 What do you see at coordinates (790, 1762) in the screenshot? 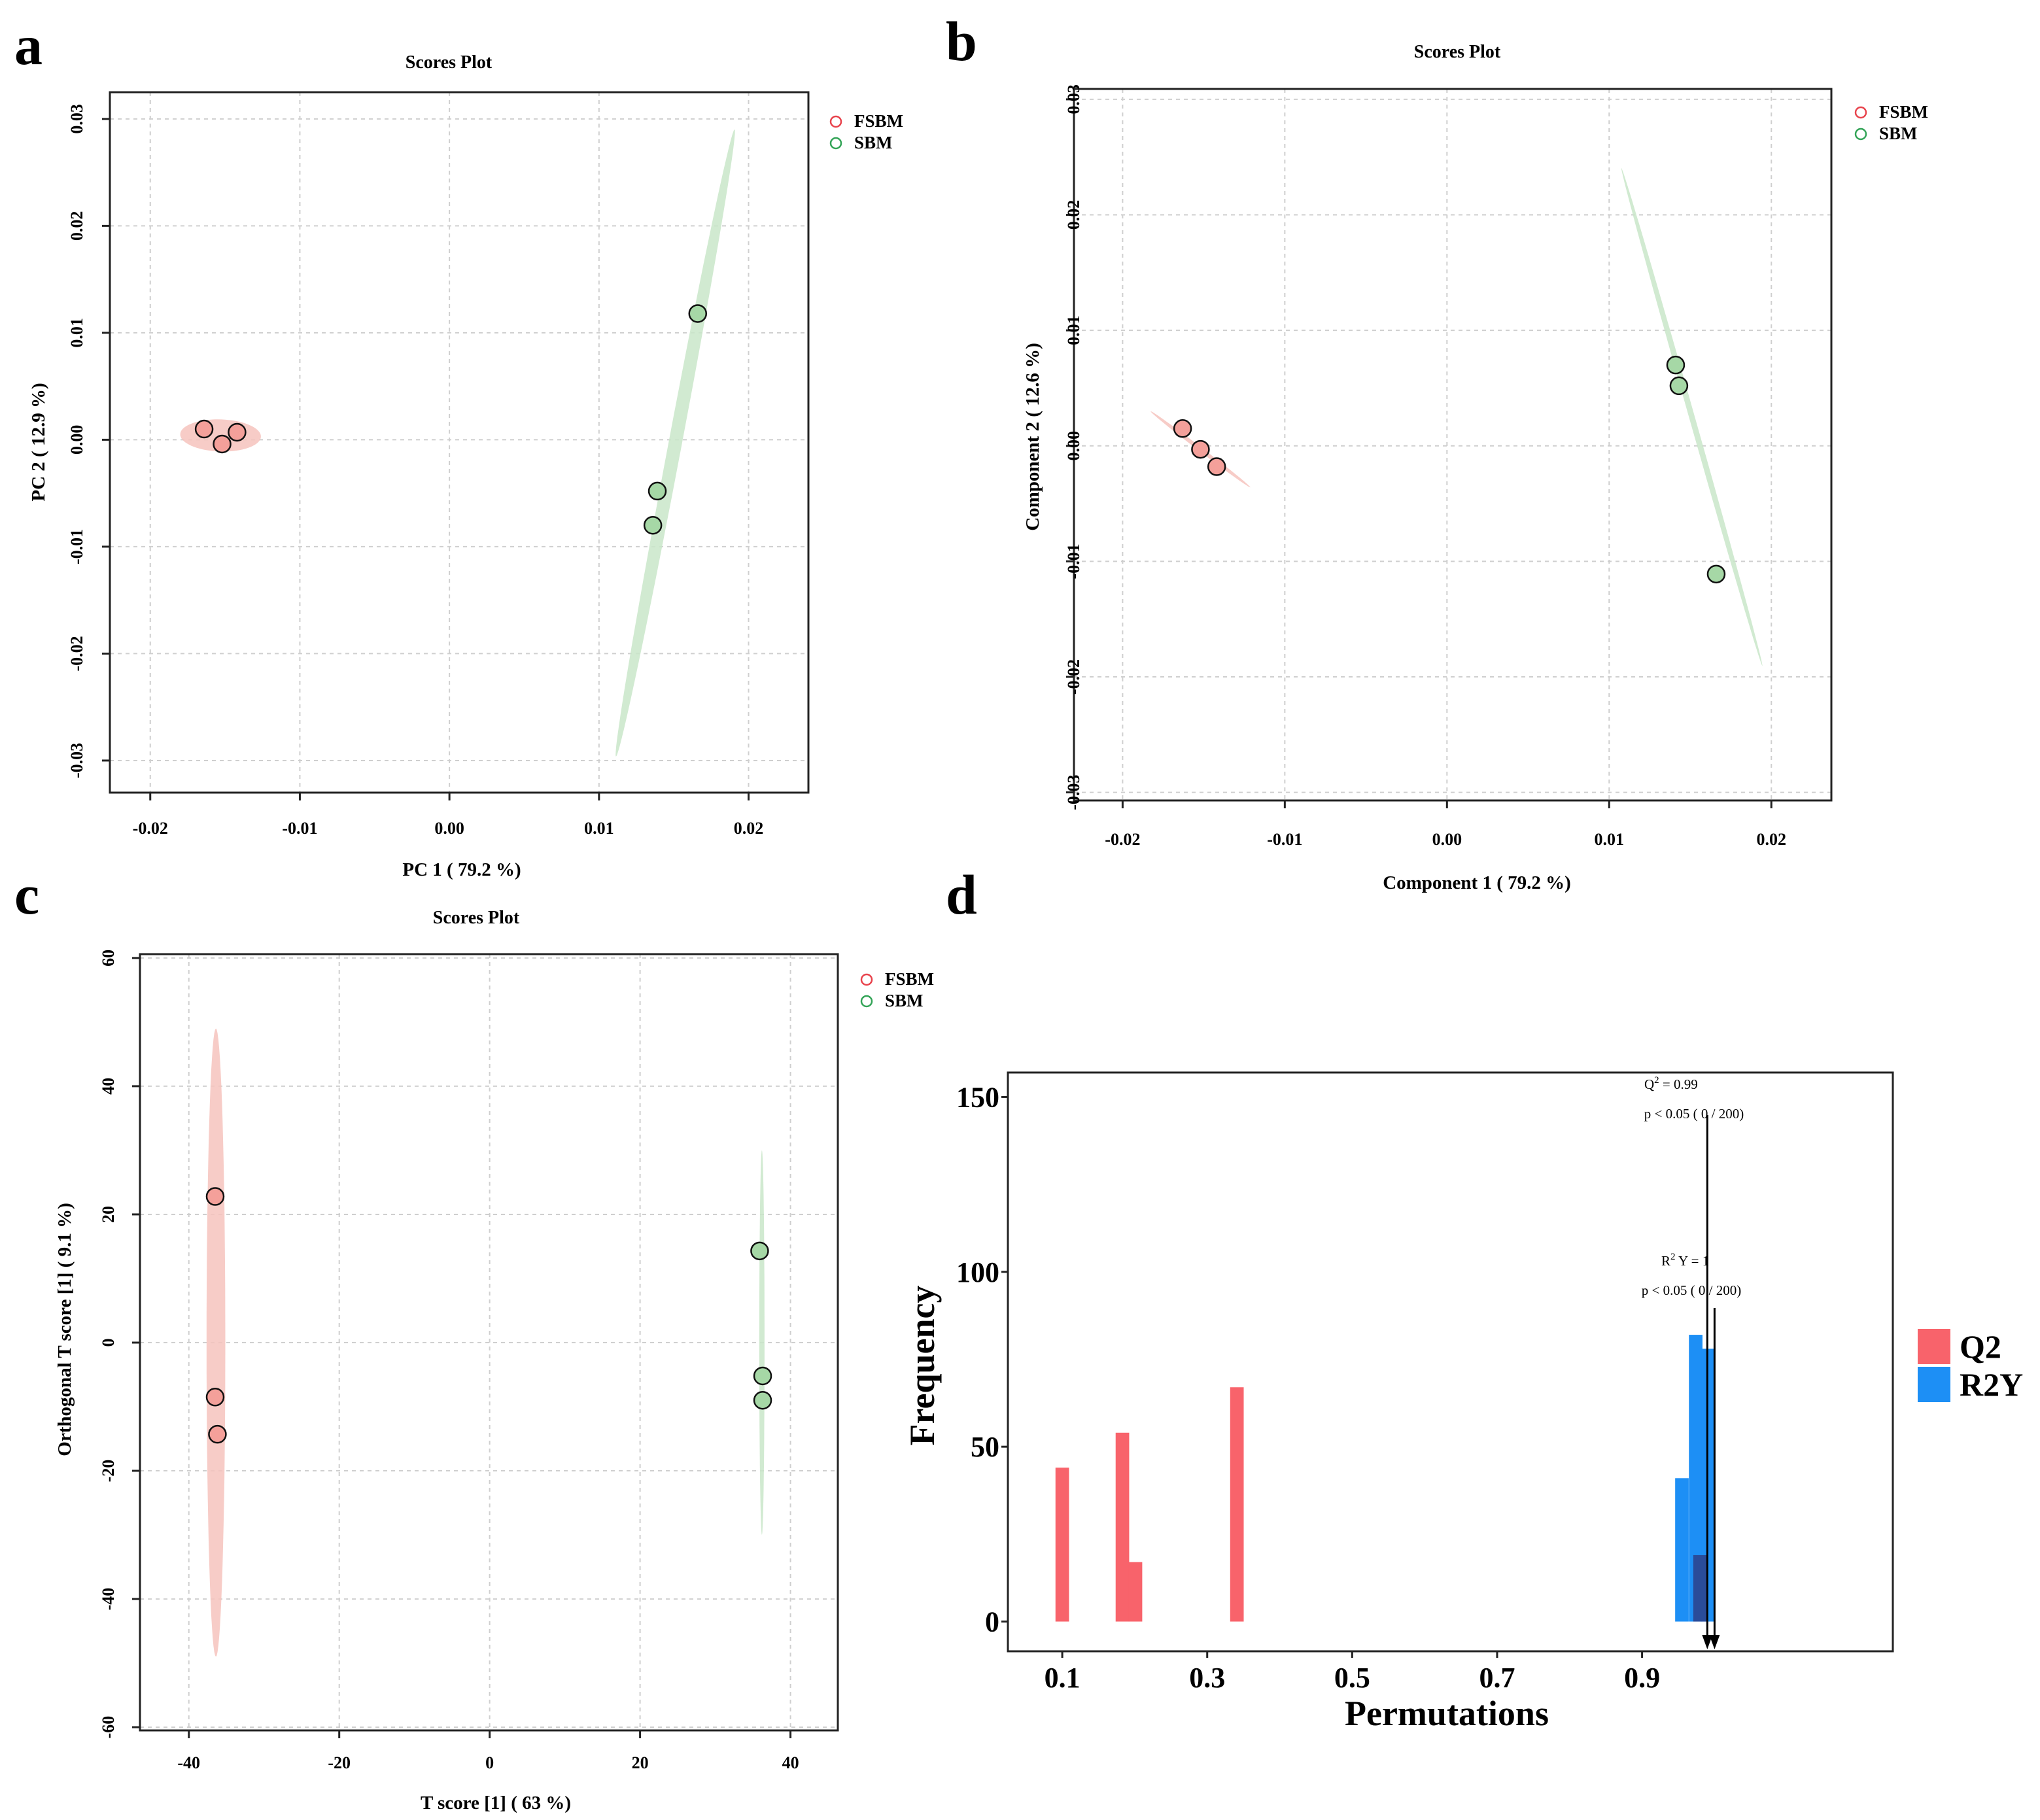
I see `panel-c-xtick-label-4: 40` at bounding box center [790, 1762].